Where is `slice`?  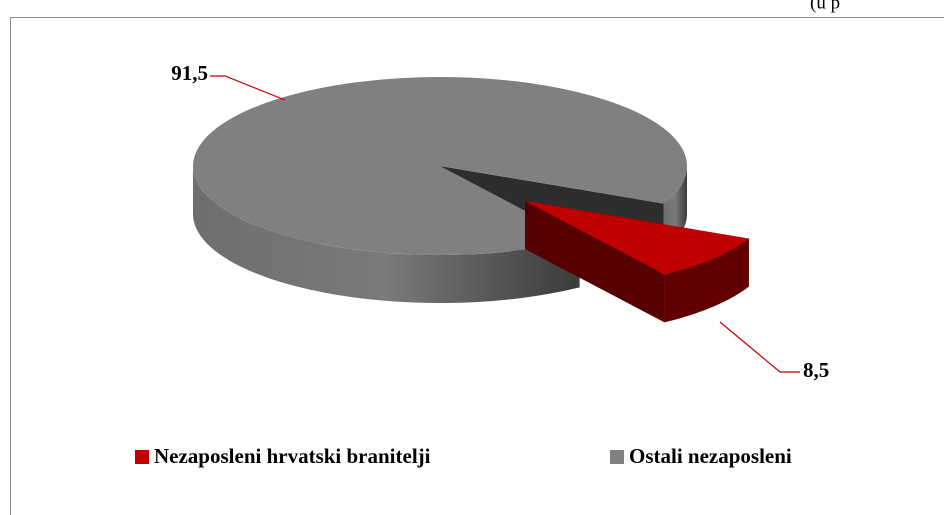
slice is located at coordinates (637, 238).